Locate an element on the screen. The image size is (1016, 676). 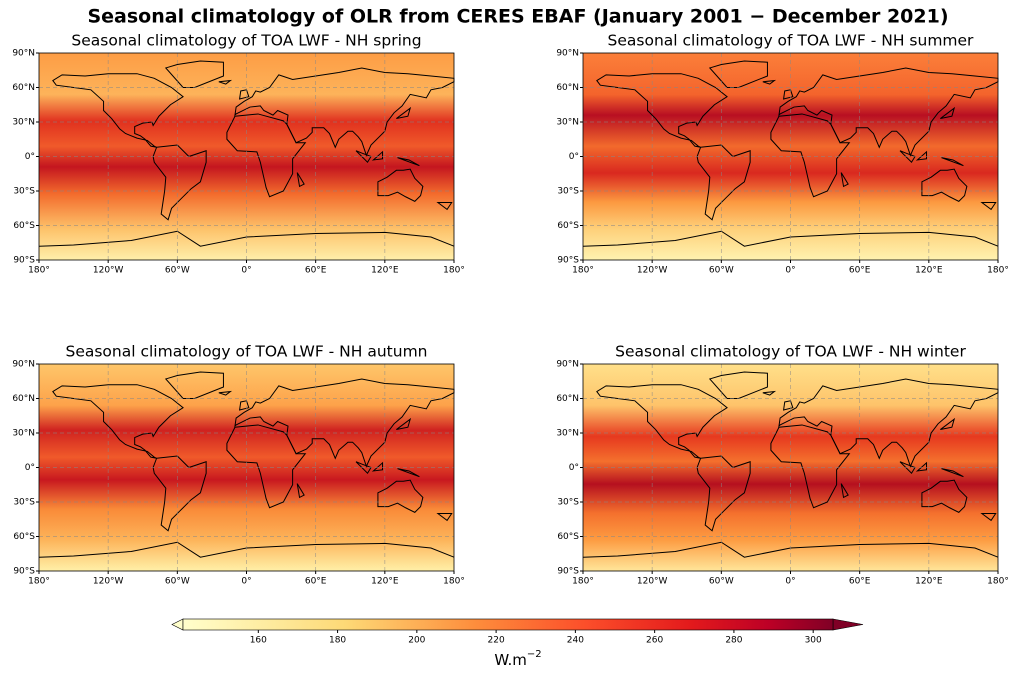
colorbar-tick-label: 160 is located at coordinates (258, 641).